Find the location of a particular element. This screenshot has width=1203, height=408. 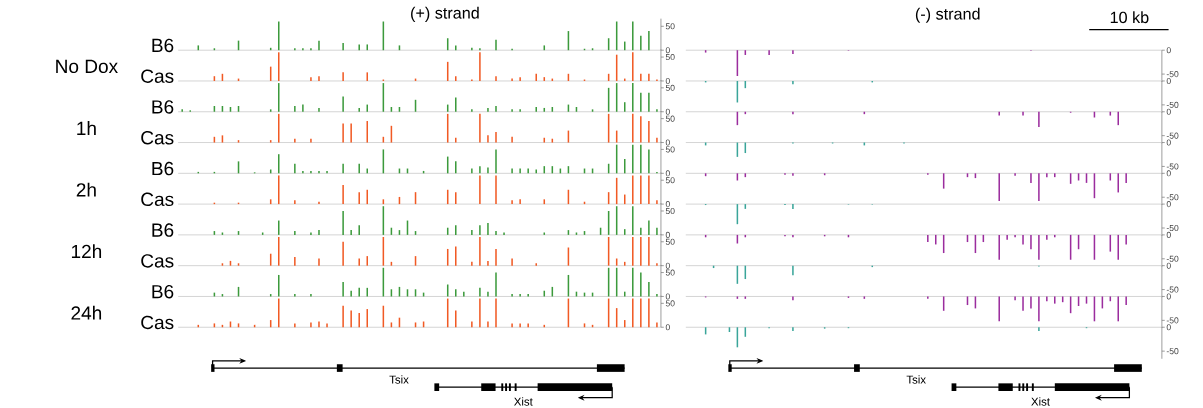

chart-title: (+) strand is located at coordinates (445, 14).